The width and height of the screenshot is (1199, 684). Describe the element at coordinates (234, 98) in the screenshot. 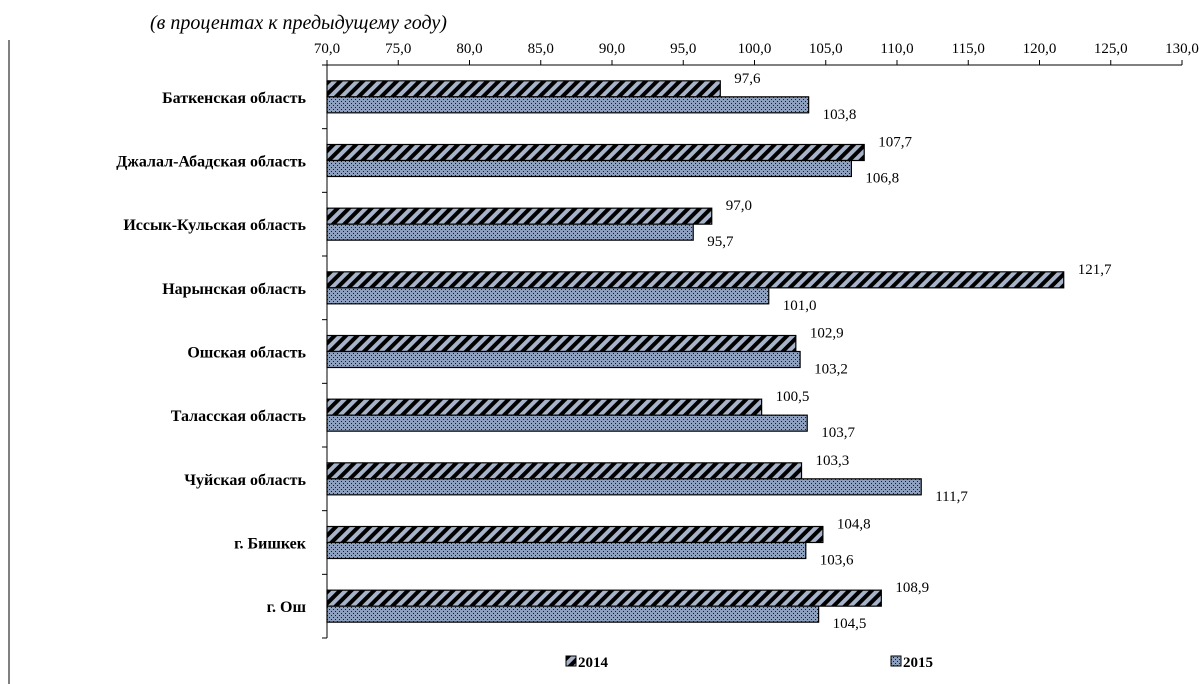

I see `category-label: Баткенская область` at that location.